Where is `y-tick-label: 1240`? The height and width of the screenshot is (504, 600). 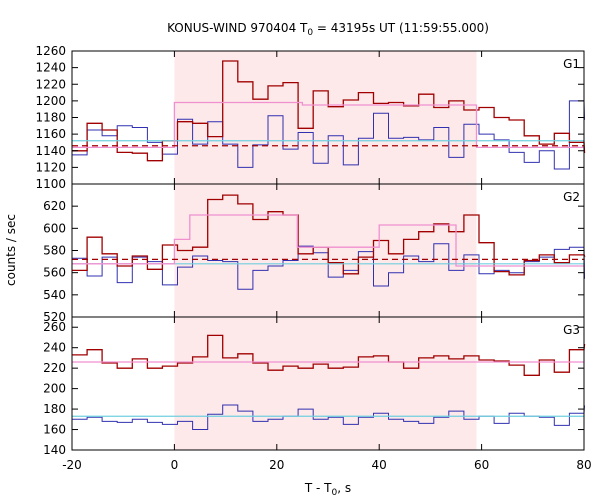
y-tick-label: 1240 is located at coordinates (50, 68).